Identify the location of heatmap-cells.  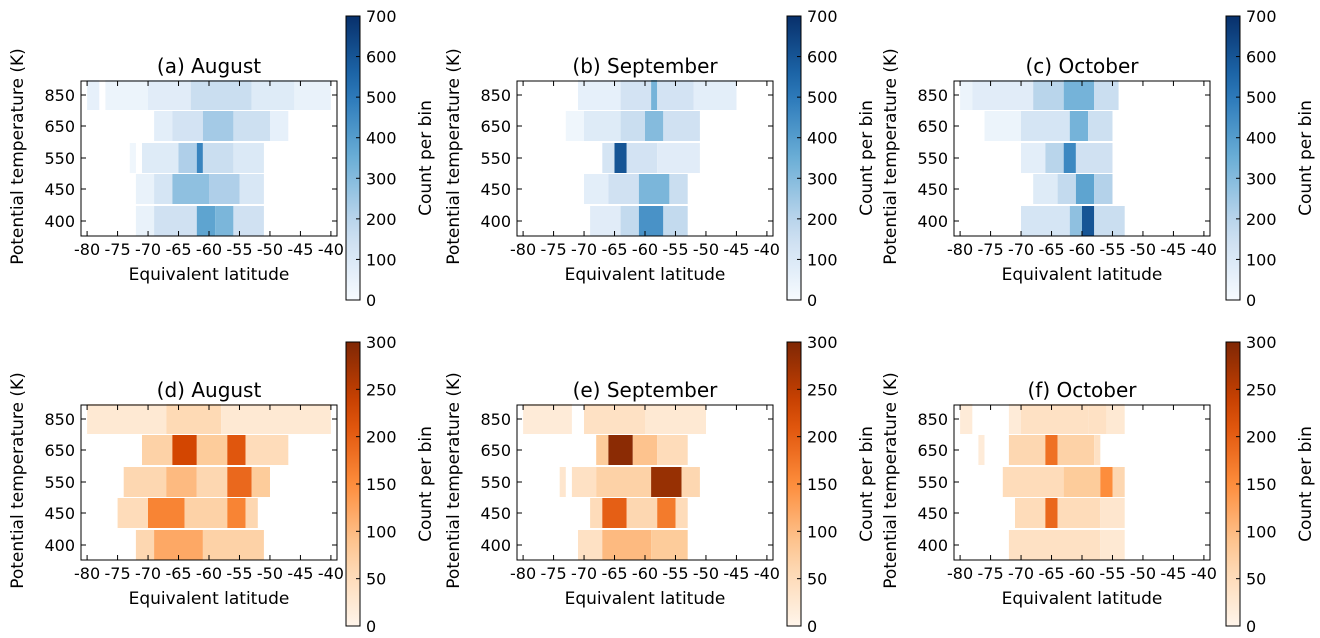
(209, 482).